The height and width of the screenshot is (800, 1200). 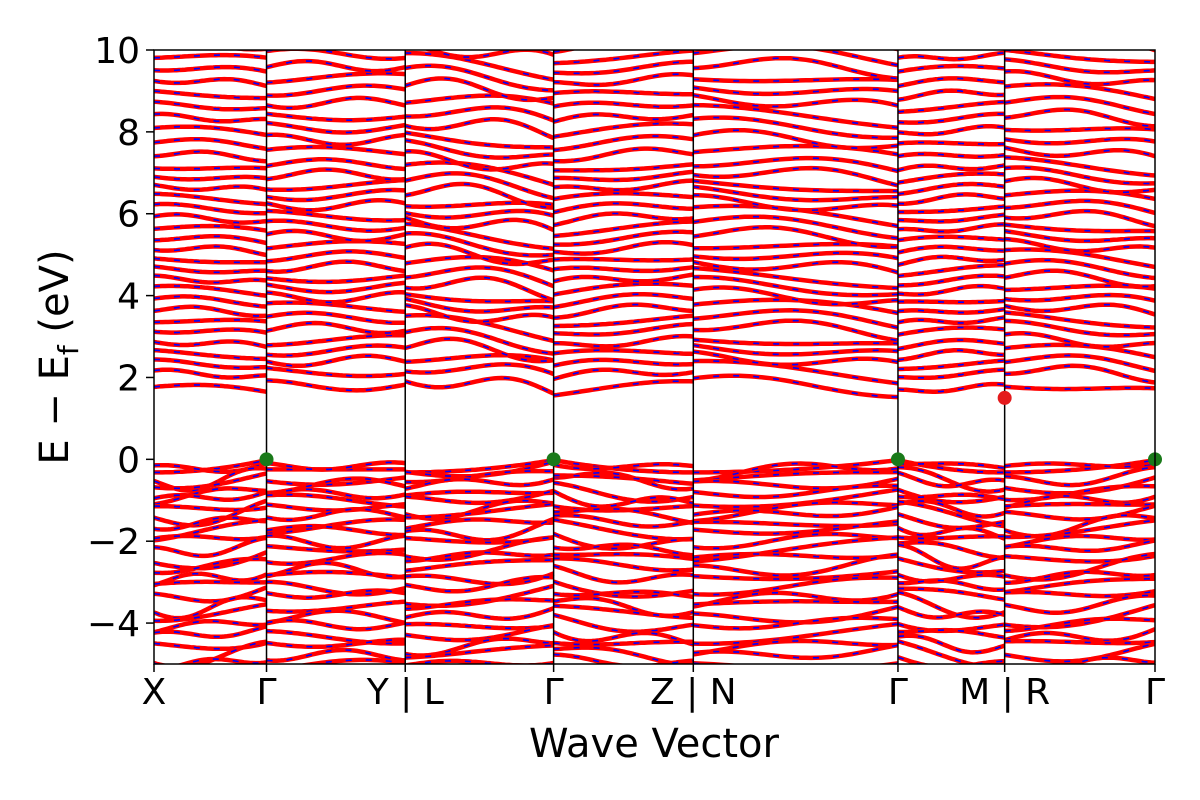 I want to click on y-axis-title: E − Ef (eV), so click(x=58, y=356).